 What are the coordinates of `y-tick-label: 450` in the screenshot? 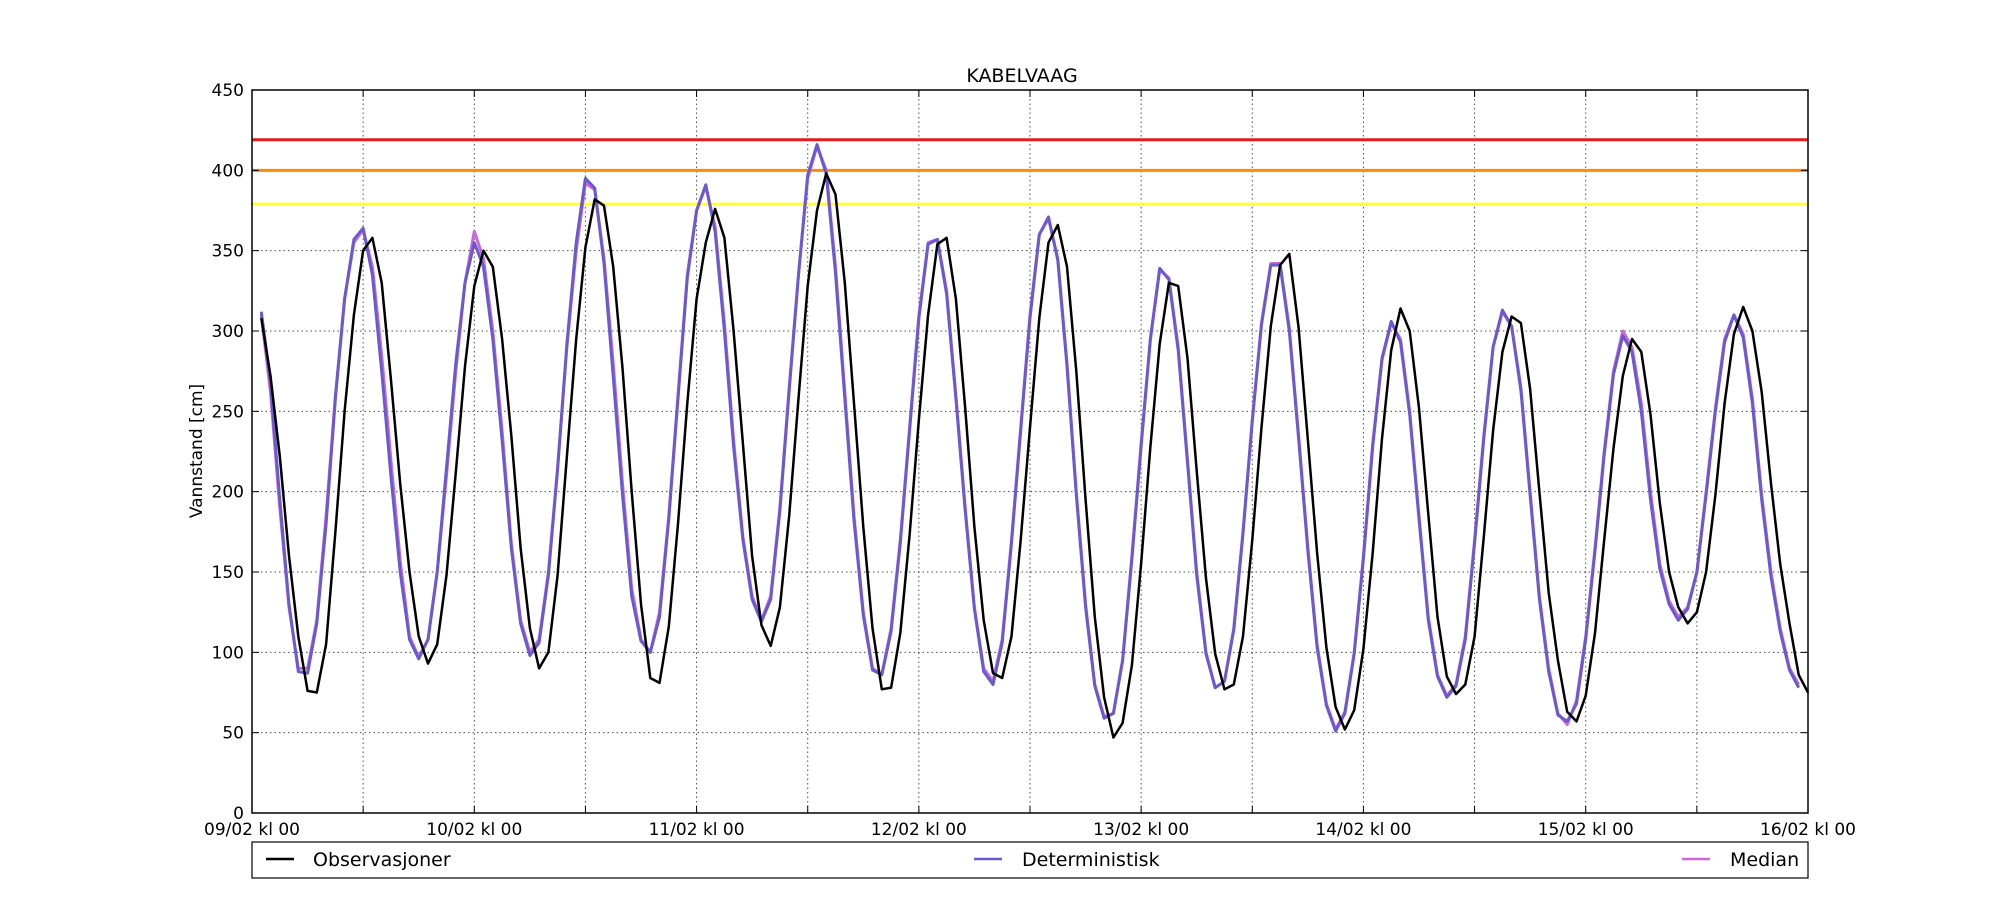 It's located at (228, 91).